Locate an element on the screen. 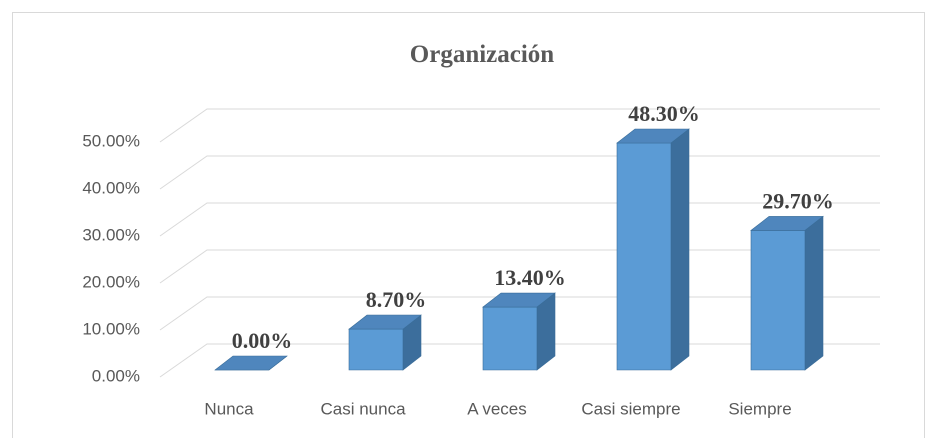 The height and width of the screenshot is (438, 937). grid-line is located at coordinates (519, 125).